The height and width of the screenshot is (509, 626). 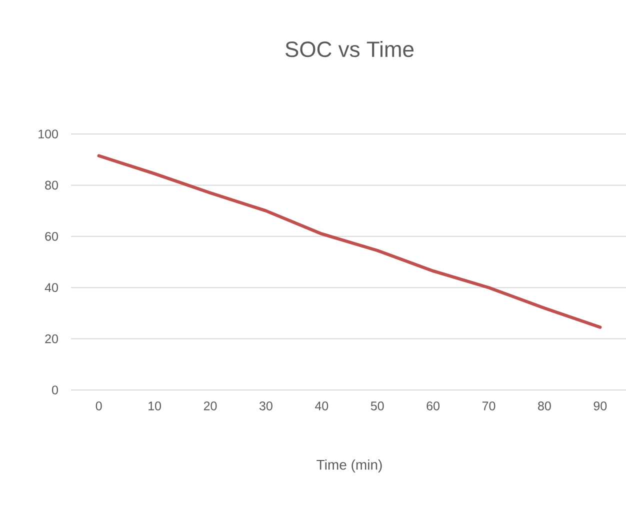 I want to click on x-tick-label: 30, so click(x=265, y=406).